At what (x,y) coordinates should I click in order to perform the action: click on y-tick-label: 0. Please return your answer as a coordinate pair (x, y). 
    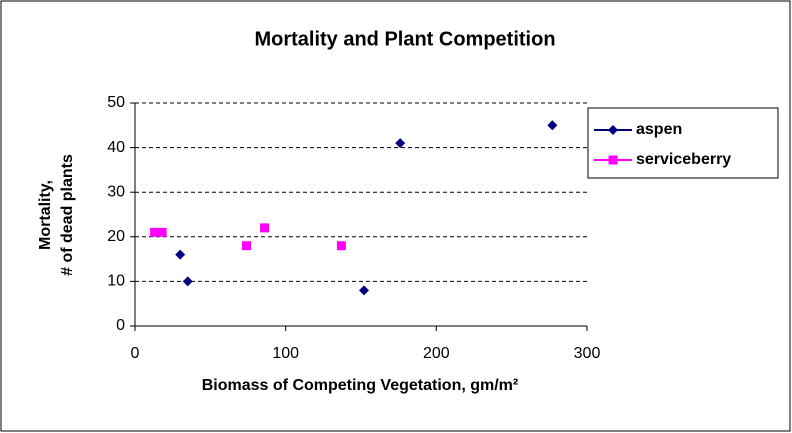
    Looking at the image, I should click on (120, 325).